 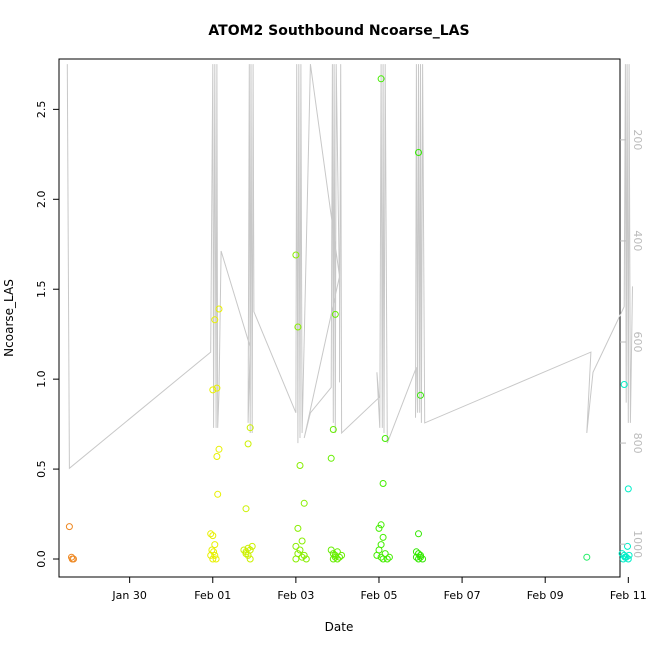 I want to click on right-tick-label: 800, so click(x=637, y=443).